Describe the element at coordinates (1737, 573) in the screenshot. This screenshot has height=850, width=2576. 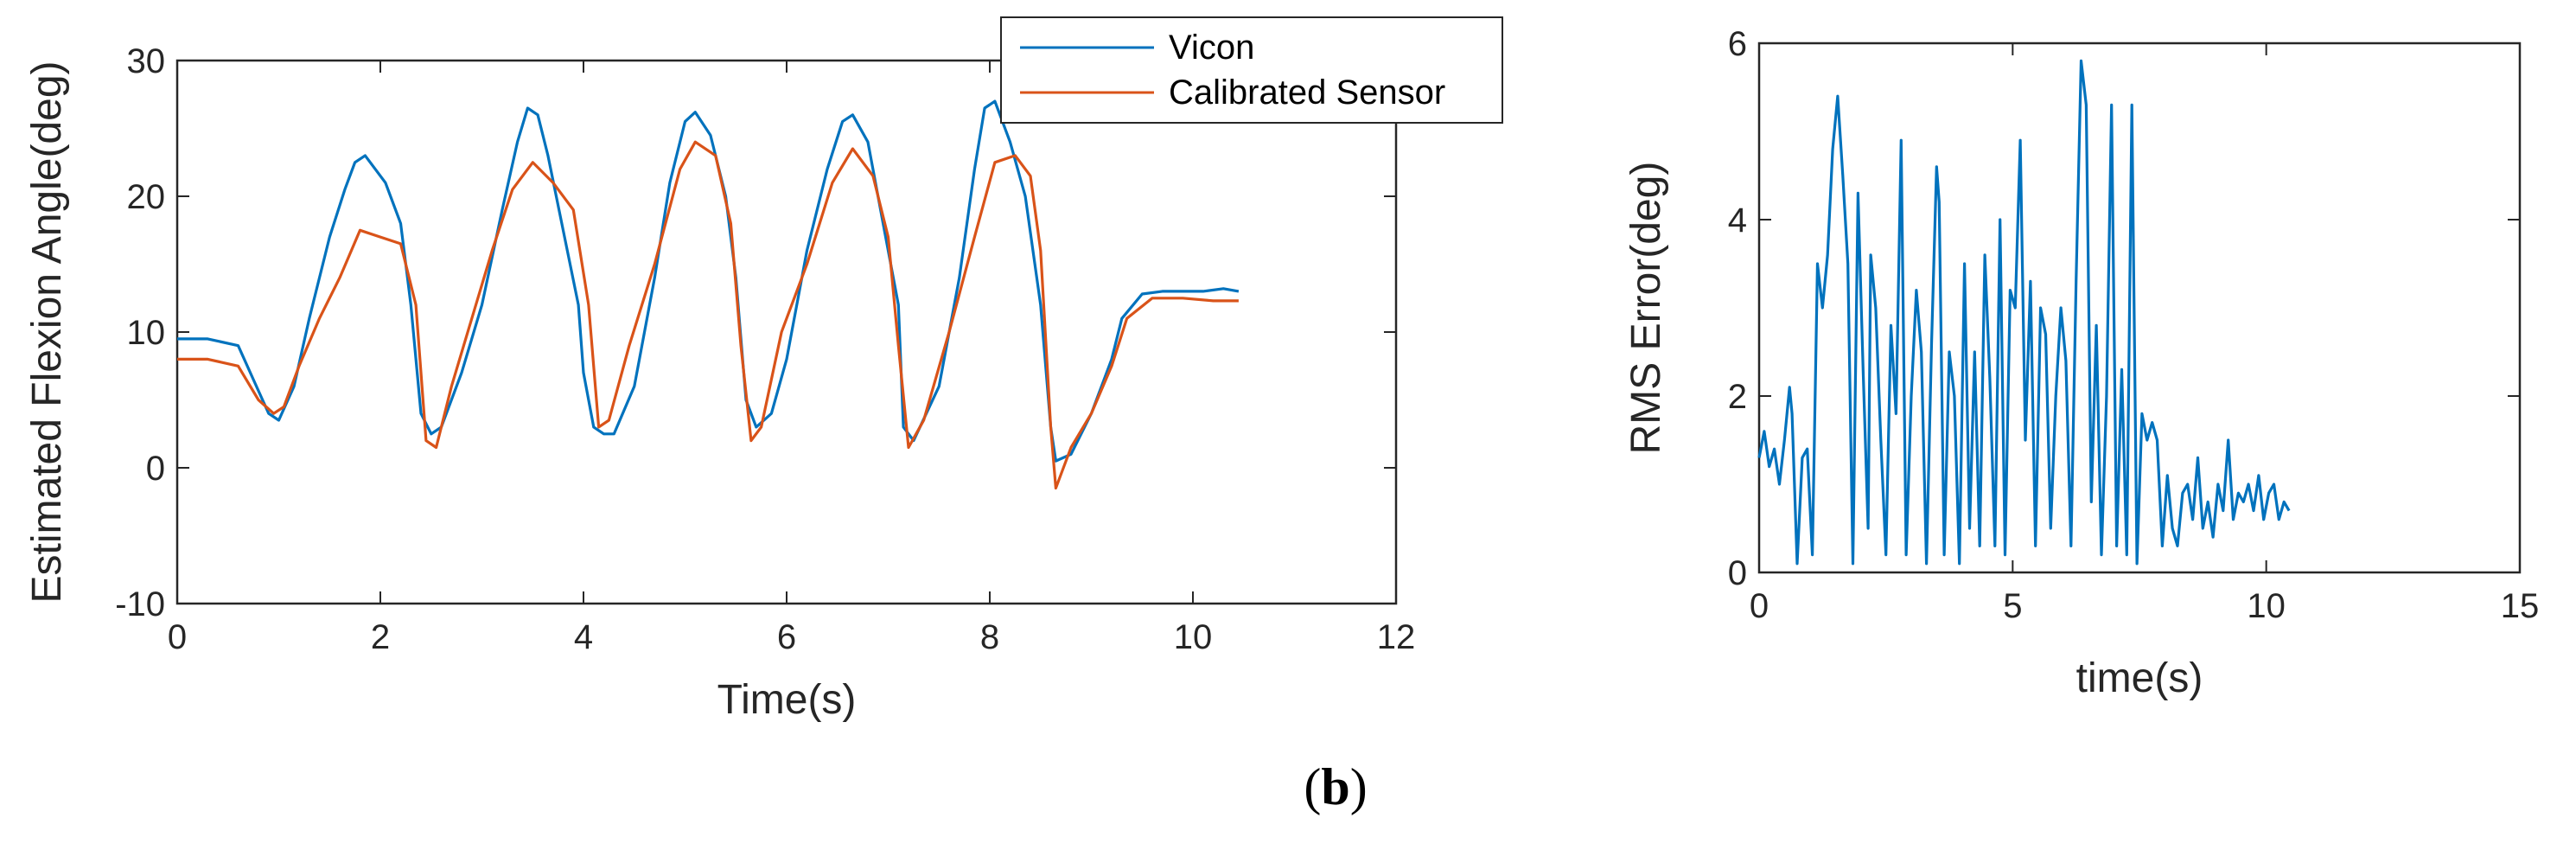
I see `chart1-ytick-label-0: 0` at that location.